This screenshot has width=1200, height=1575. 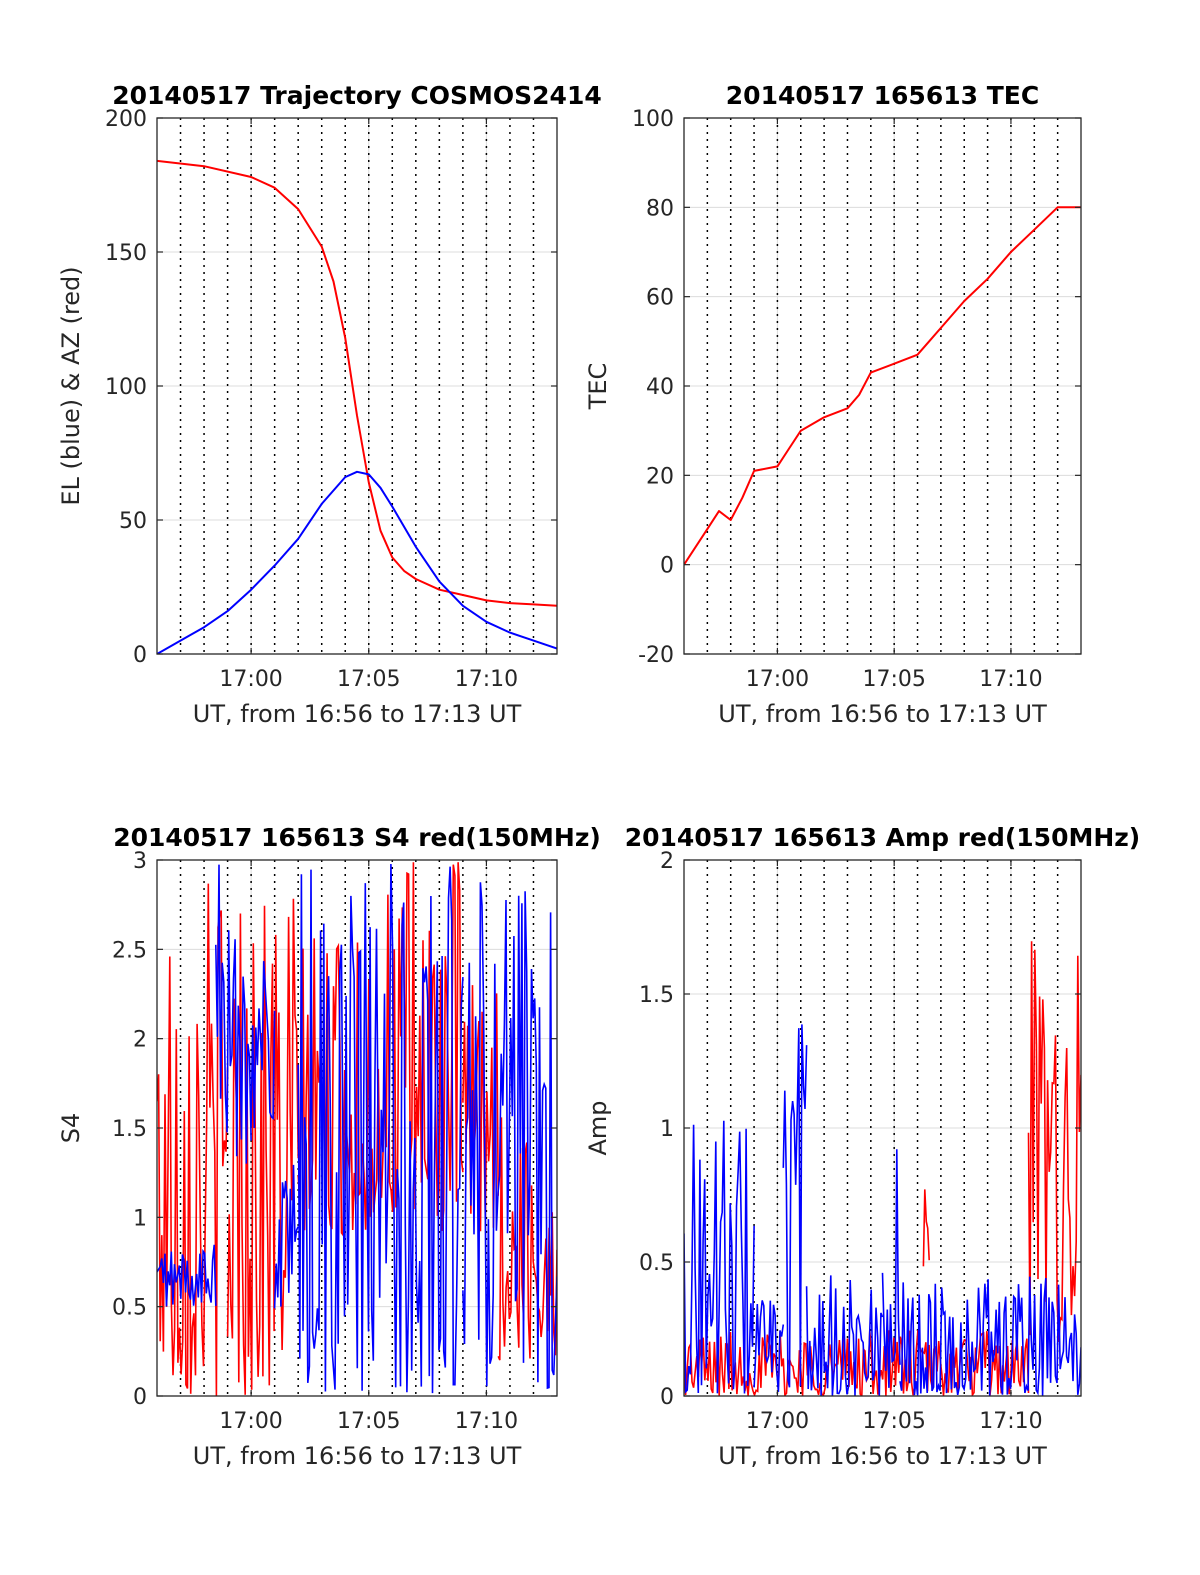 What do you see at coordinates (126, 119) in the screenshot?
I see `y-tick-label: 200` at bounding box center [126, 119].